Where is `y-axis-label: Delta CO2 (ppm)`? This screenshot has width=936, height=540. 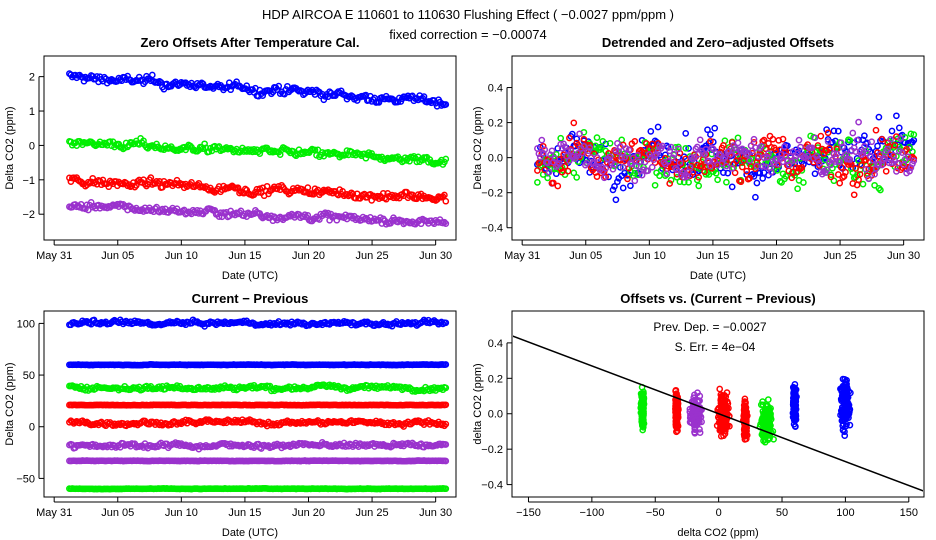 y-axis-label: Delta CO2 (ppm) is located at coordinates (10, 147).